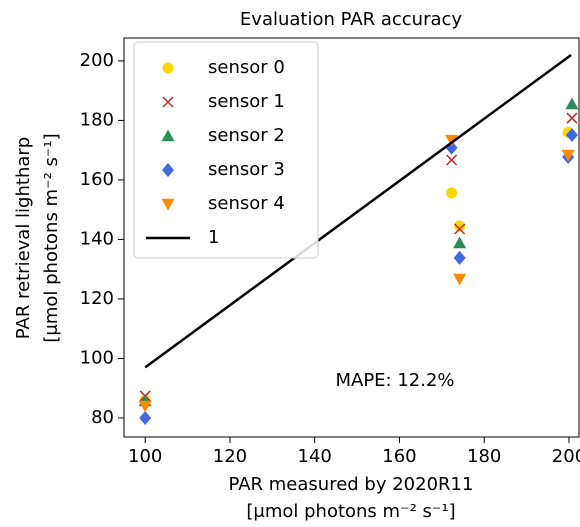  I want to click on legend-label: sensor 3, so click(246, 169).